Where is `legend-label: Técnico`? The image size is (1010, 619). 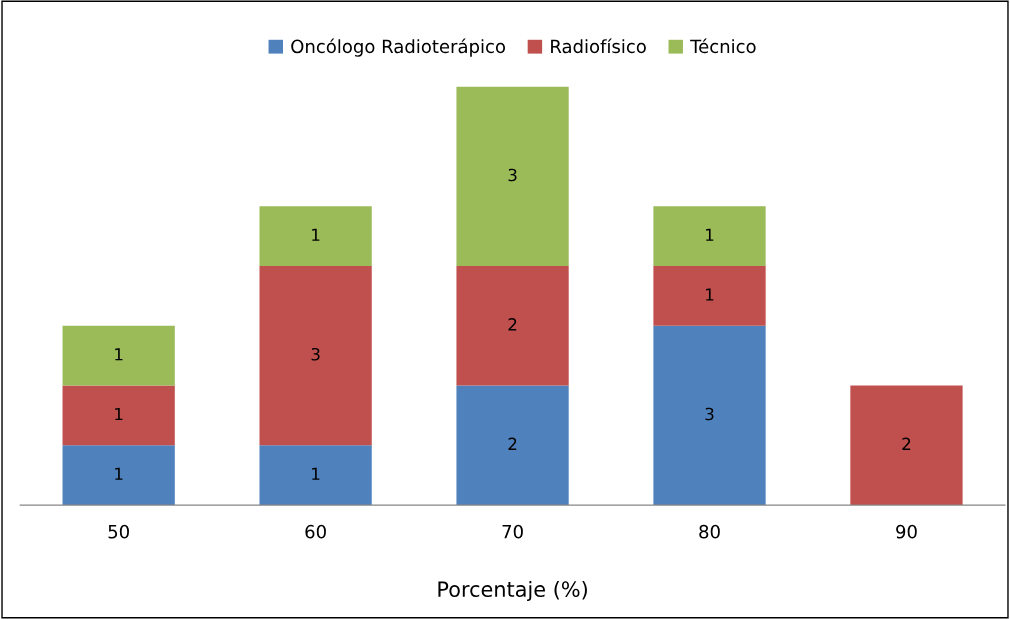 legend-label: Técnico is located at coordinates (723, 46).